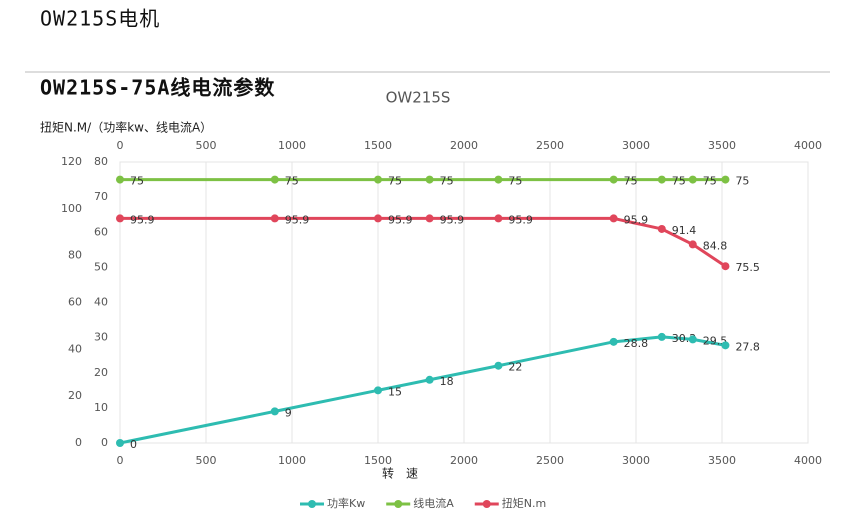 The image size is (865, 528). What do you see at coordinates (71, 161) in the screenshot?
I see `y-tick-label: 120` at bounding box center [71, 161].